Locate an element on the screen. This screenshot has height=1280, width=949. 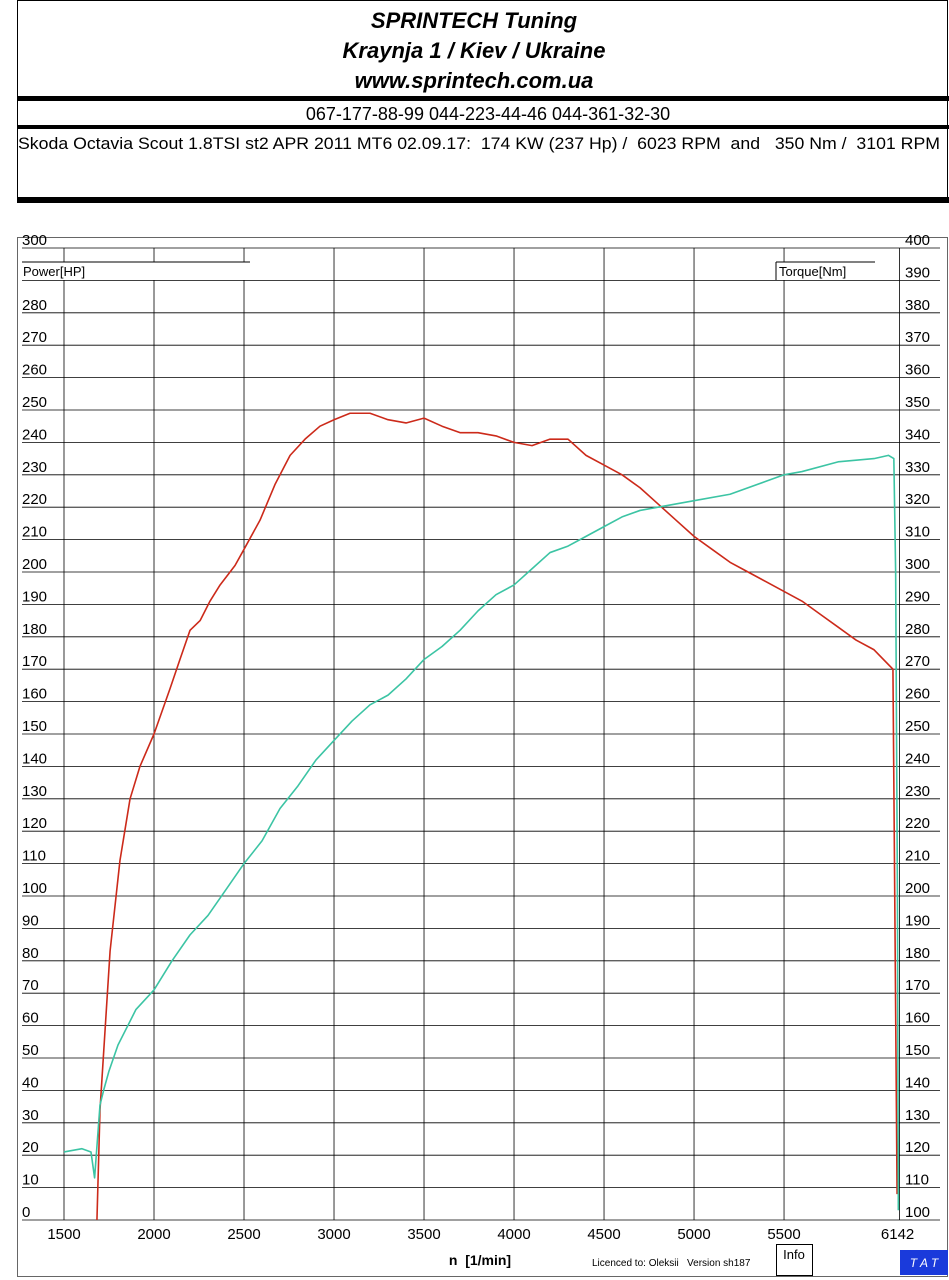
y-tick-label: 240 is located at coordinates (34, 434).